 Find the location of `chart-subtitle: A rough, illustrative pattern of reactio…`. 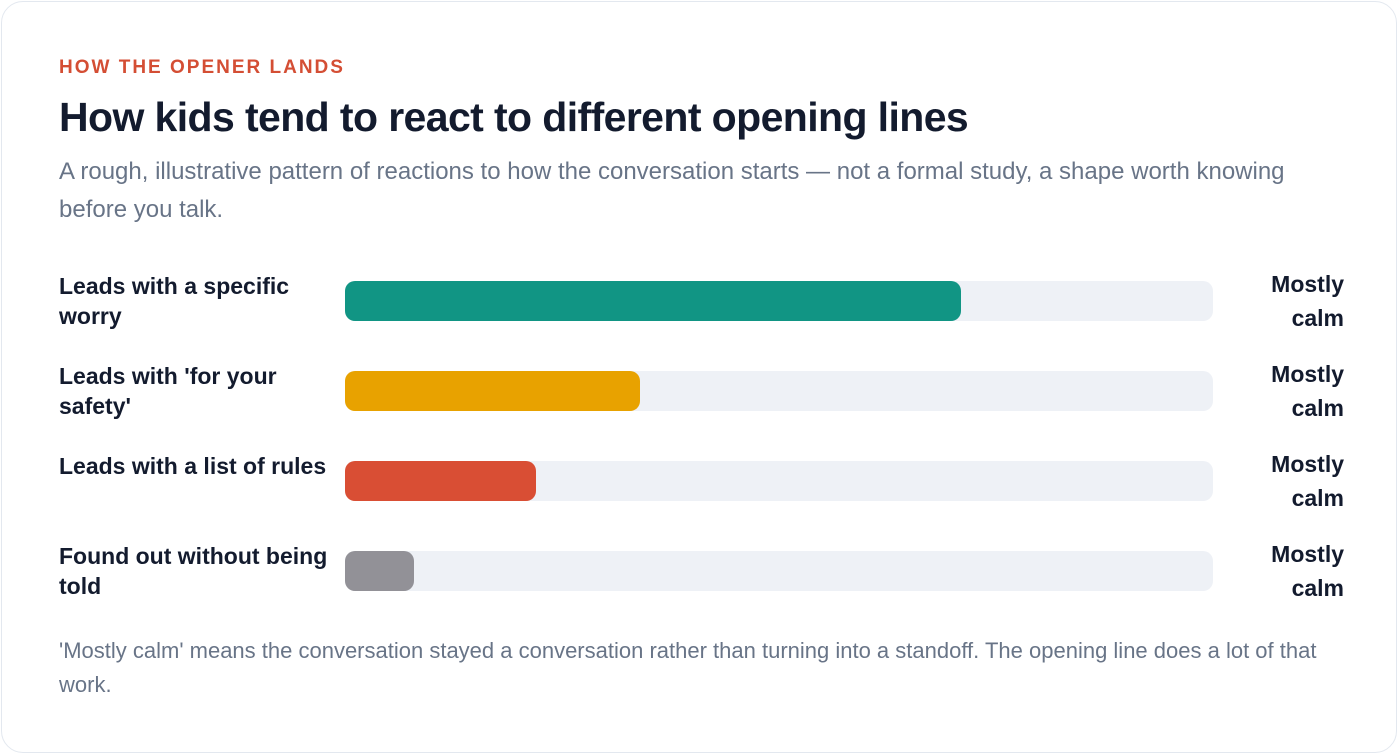

chart-subtitle: A rough, illustrative pattern of reactio… is located at coordinates (672, 190).